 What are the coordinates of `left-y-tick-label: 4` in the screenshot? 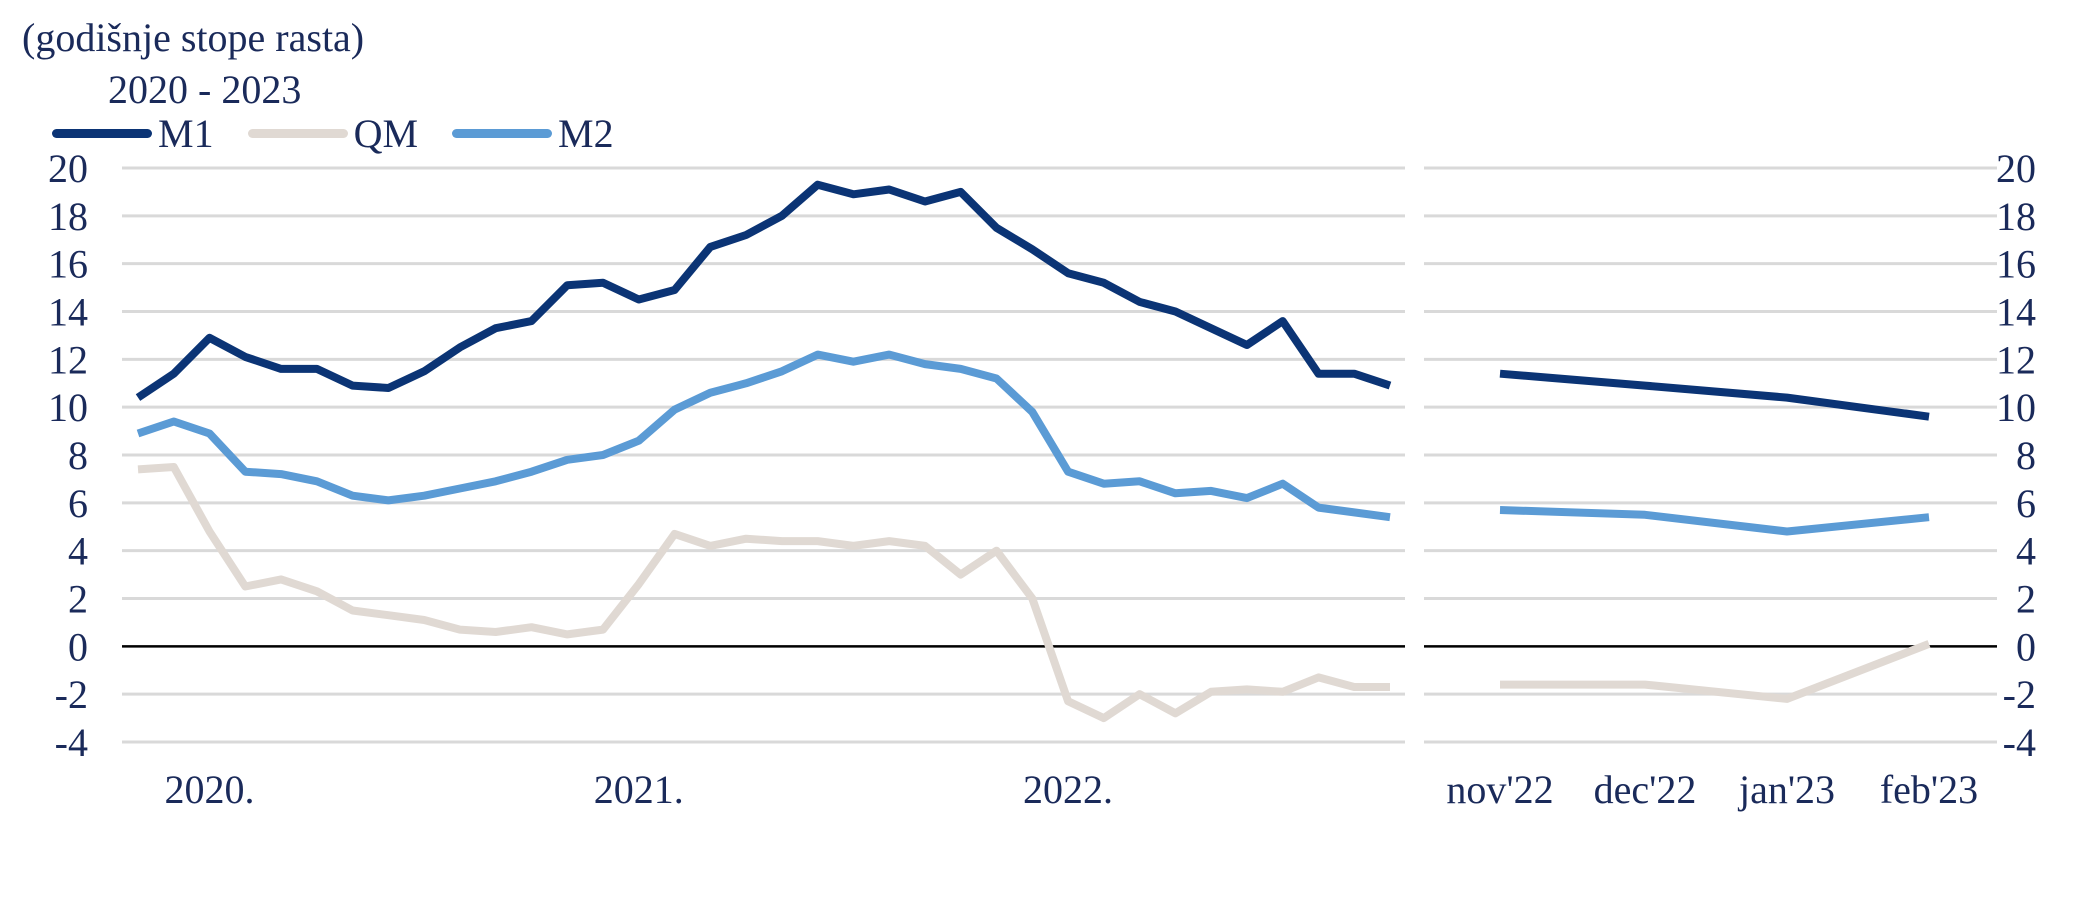 It's located at (78, 551).